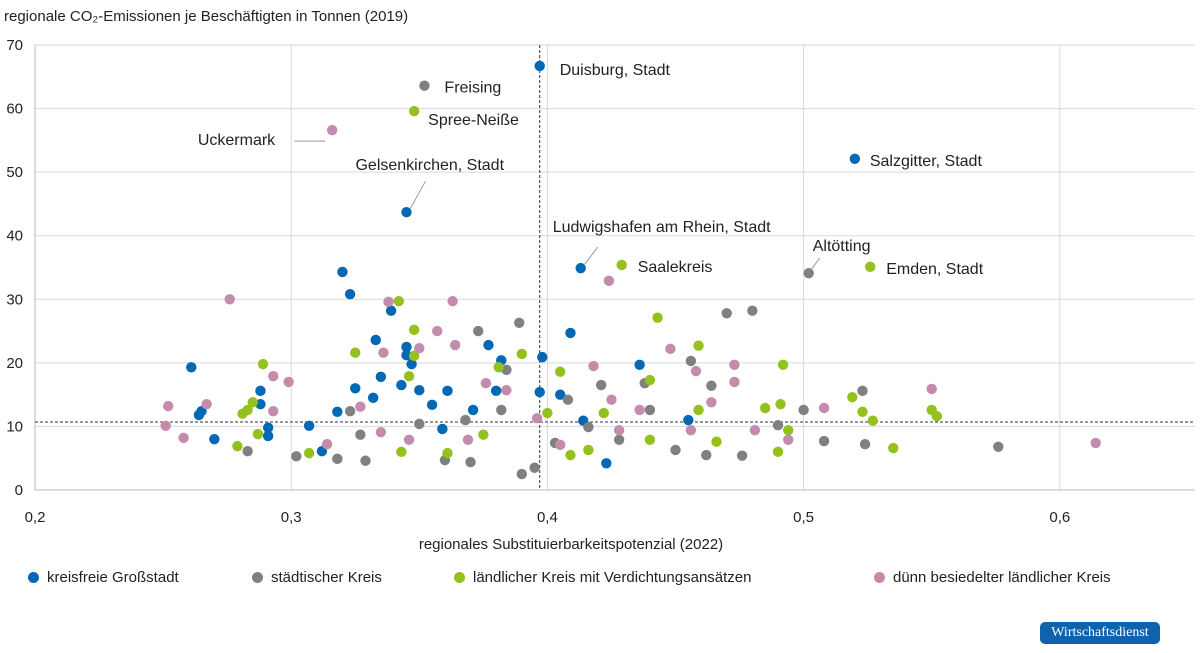  Describe the element at coordinates (992, 577) in the screenshot. I see `legend-item: dünn besiedelter ländlicher Kreis` at that location.